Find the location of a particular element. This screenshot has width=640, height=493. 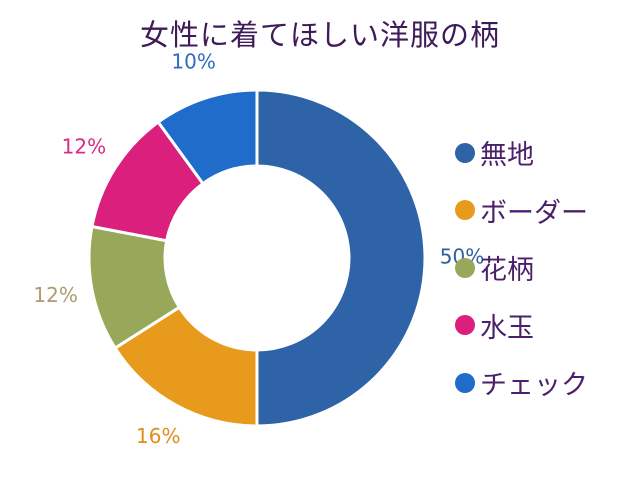

slice-label-3: 12% is located at coordinates (55, 295).